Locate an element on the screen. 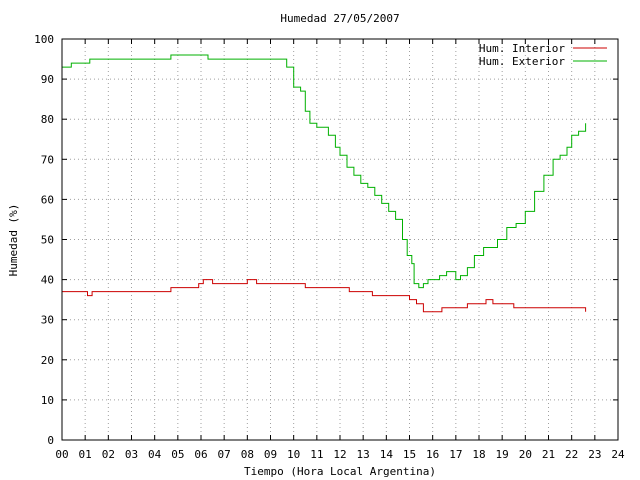 The width and height of the screenshot is (640, 480). legend-label: Hum. Interior is located at coordinates (522, 48).